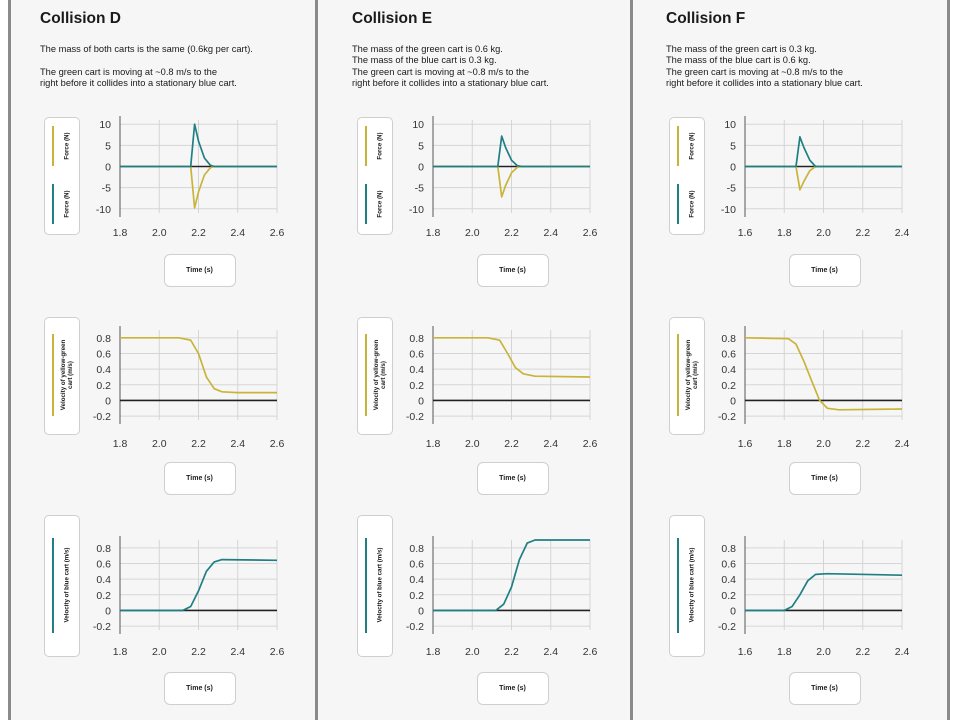 The height and width of the screenshot is (720, 960). What do you see at coordinates (823, 444) in the screenshot?
I see `xtick-f-yellow-green-velocity-2: 2.0` at bounding box center [823, 444].